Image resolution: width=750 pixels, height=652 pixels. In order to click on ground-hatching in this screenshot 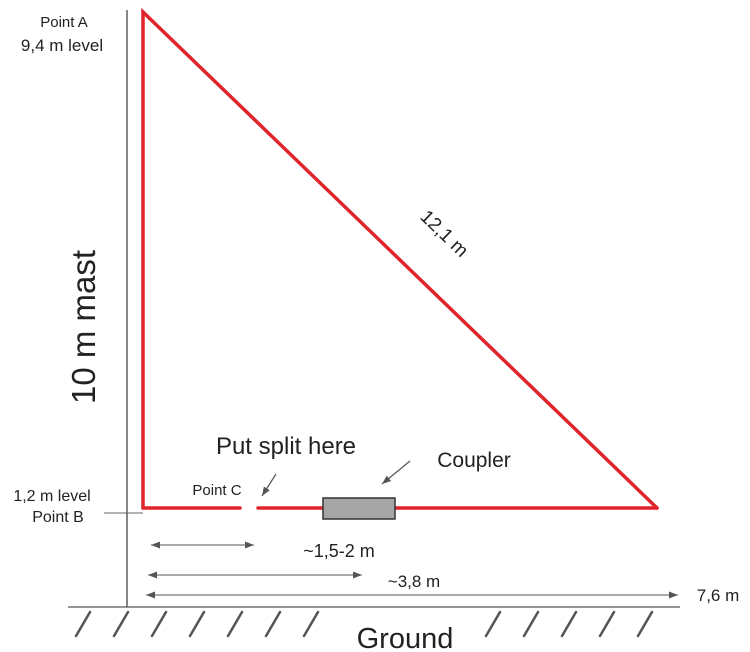, I will do `click(364, 624)`.